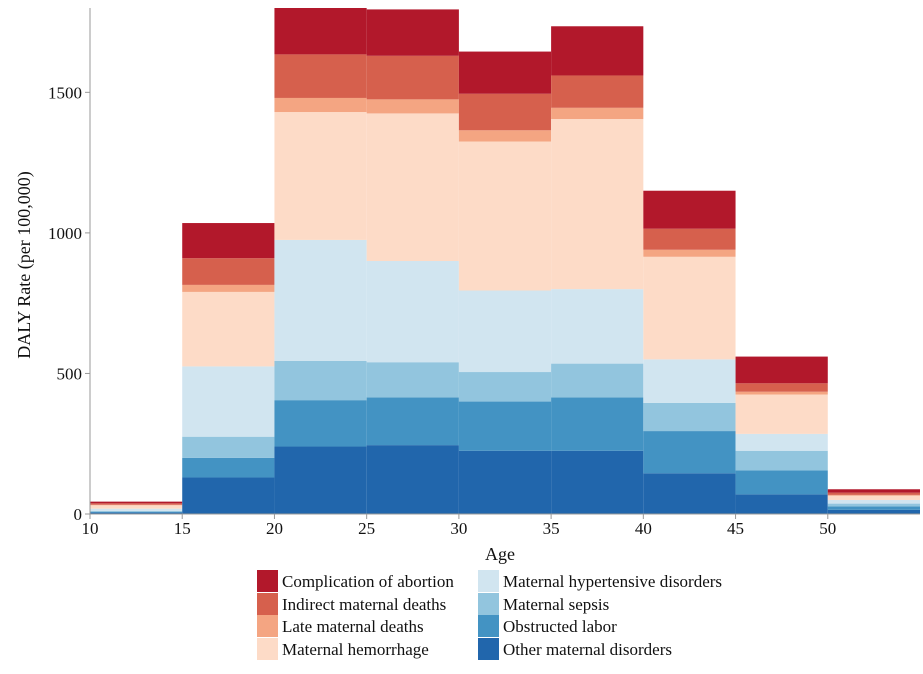 The width and height of the screenshot is (923, 674). Describe the element at coordinates (551, 528) in the screenshot. I see `x-tick-label: 35` at that location.